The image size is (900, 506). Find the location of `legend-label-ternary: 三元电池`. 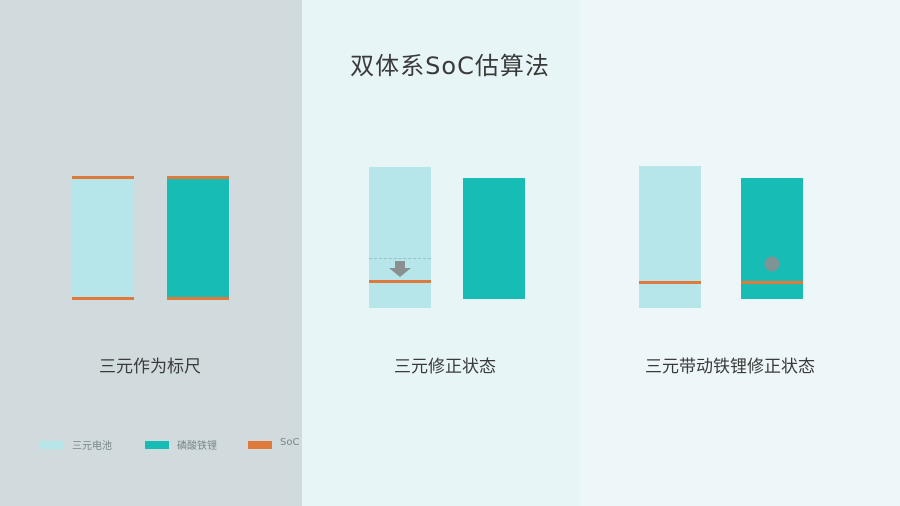

legend-label-ternary: 三元电池 is located at coordinates (92, 446).